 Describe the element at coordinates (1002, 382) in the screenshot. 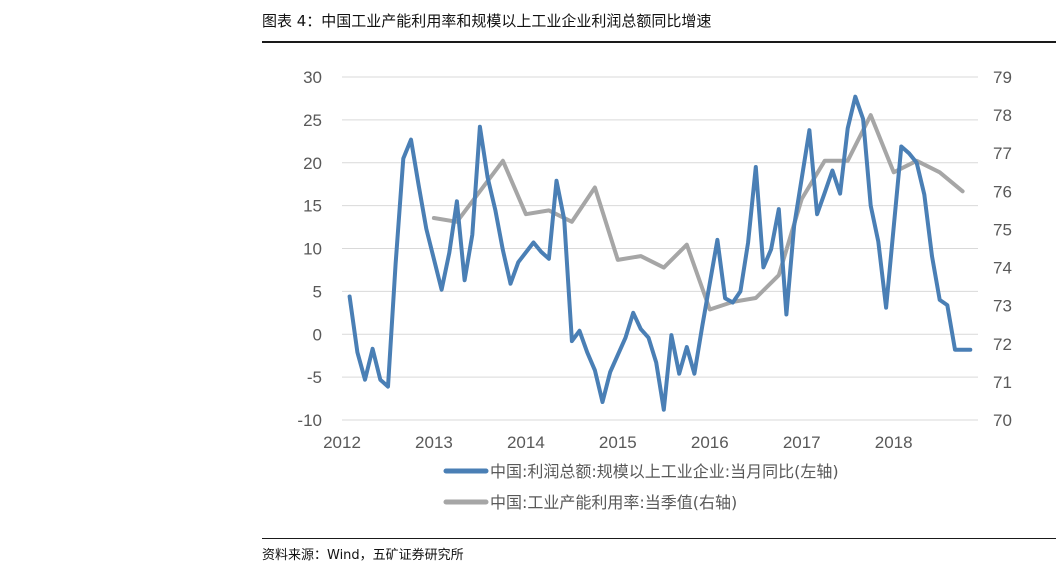

I see `right-axis-tick-label: 71` at that location.